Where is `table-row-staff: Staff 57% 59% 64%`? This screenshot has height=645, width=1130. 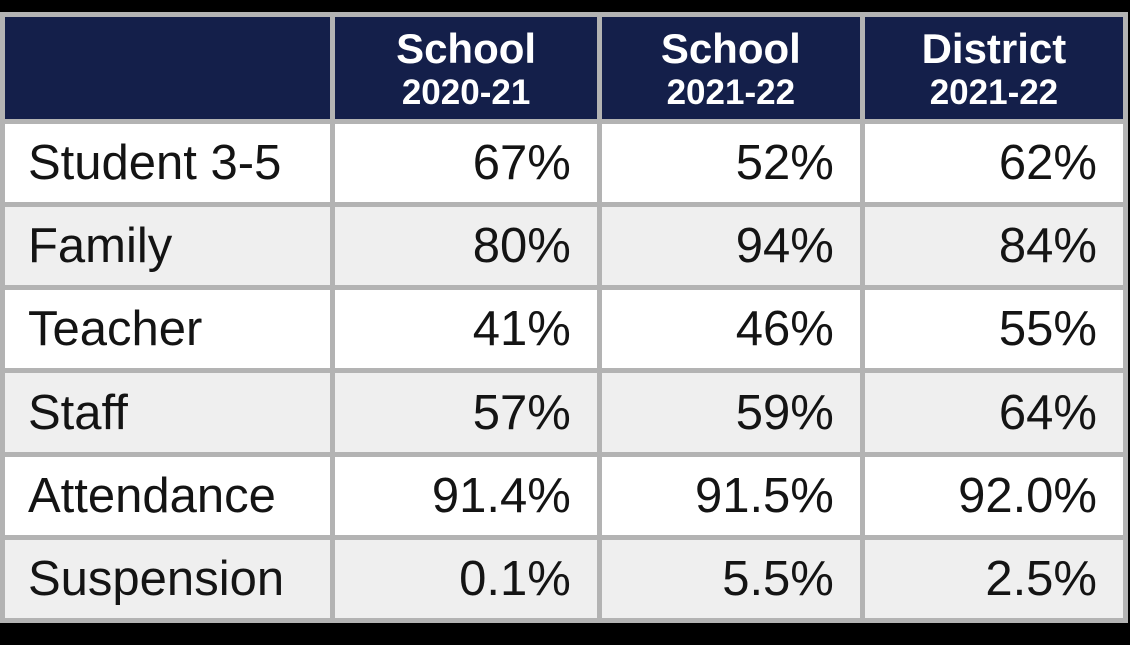
table-row-staff: Staff 57% 59% 64% is located at coordinates (564, 412).